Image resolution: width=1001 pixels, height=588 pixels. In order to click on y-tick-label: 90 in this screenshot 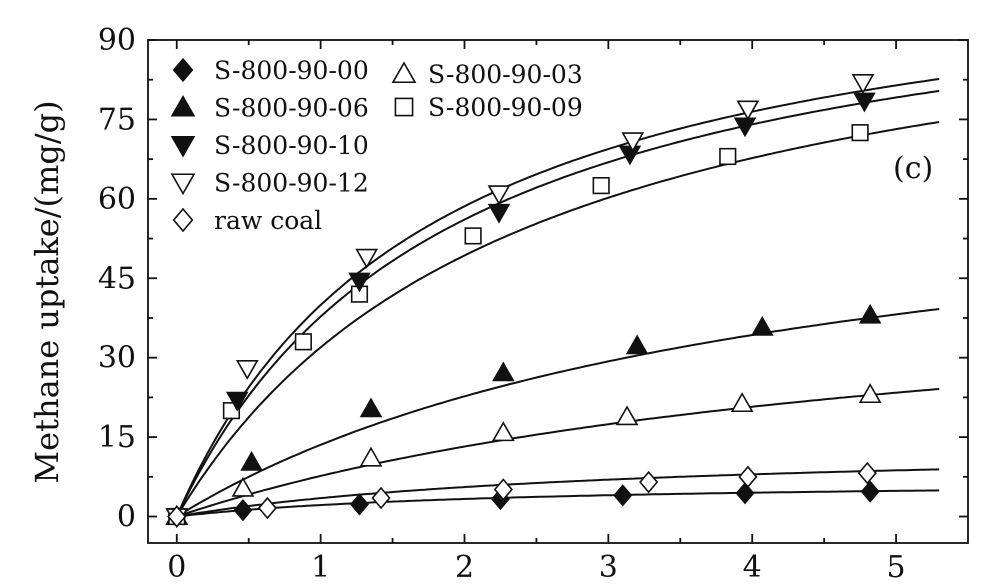, I will do `click(117, 40)`.